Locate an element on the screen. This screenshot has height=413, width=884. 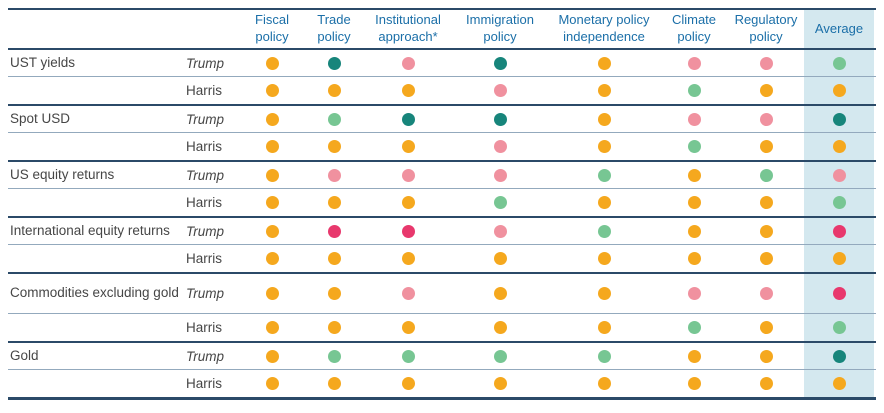
table-row-spot-usd-harris: Harris is located at coordinates (442, 146).